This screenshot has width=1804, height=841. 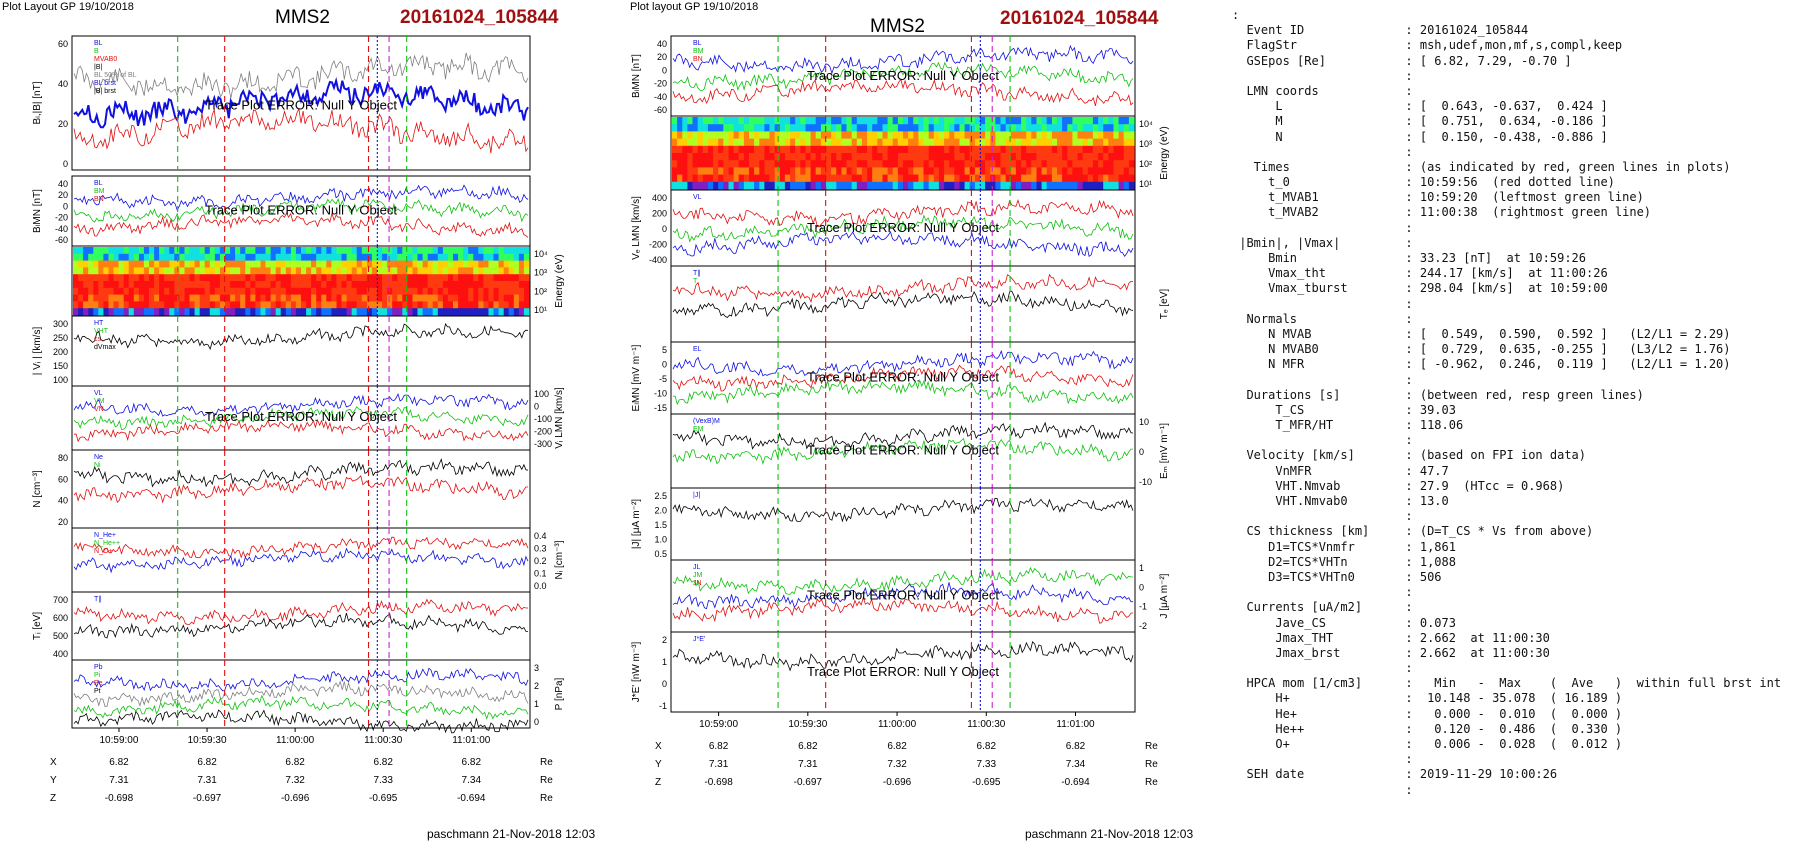 I want to click on legend-entry: EL, so click(x=697, y=349).